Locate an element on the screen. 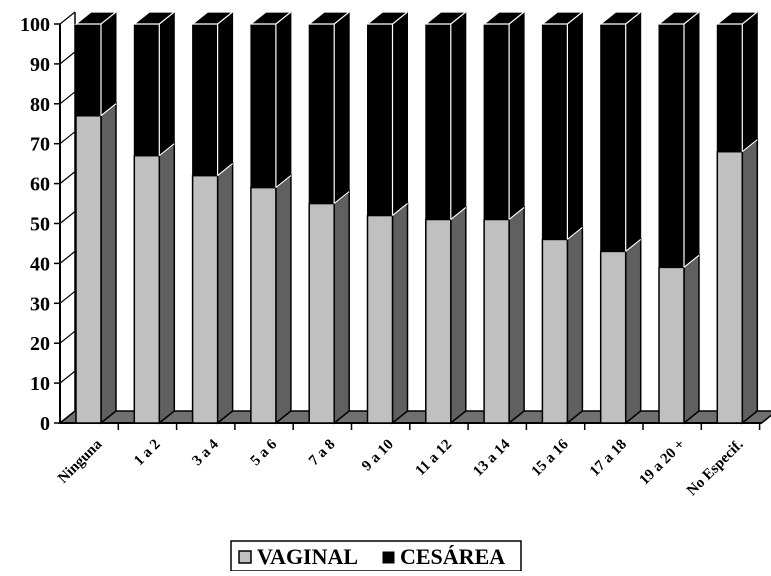  y-tick-label: 0 is located at coordinates (45, 424).